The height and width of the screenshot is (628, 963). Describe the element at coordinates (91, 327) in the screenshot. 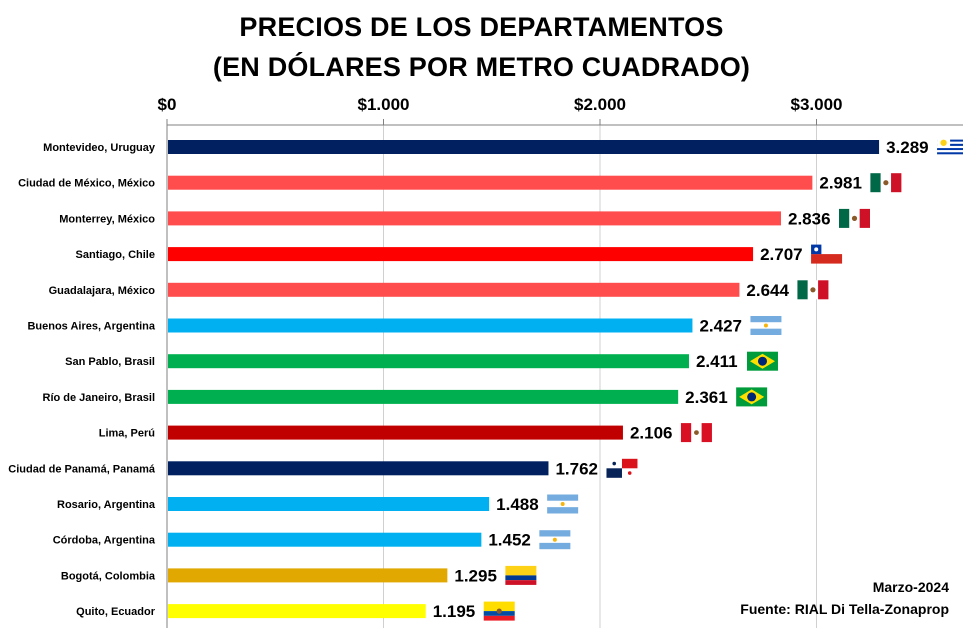

I see `category-label: Buenos Aires, Argentina` at that location.